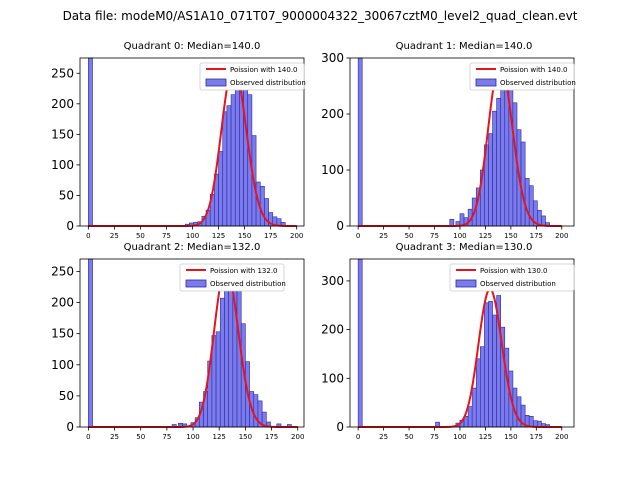  I want to click on quadrant-1-xtick-label: 50, so click(409, 236).